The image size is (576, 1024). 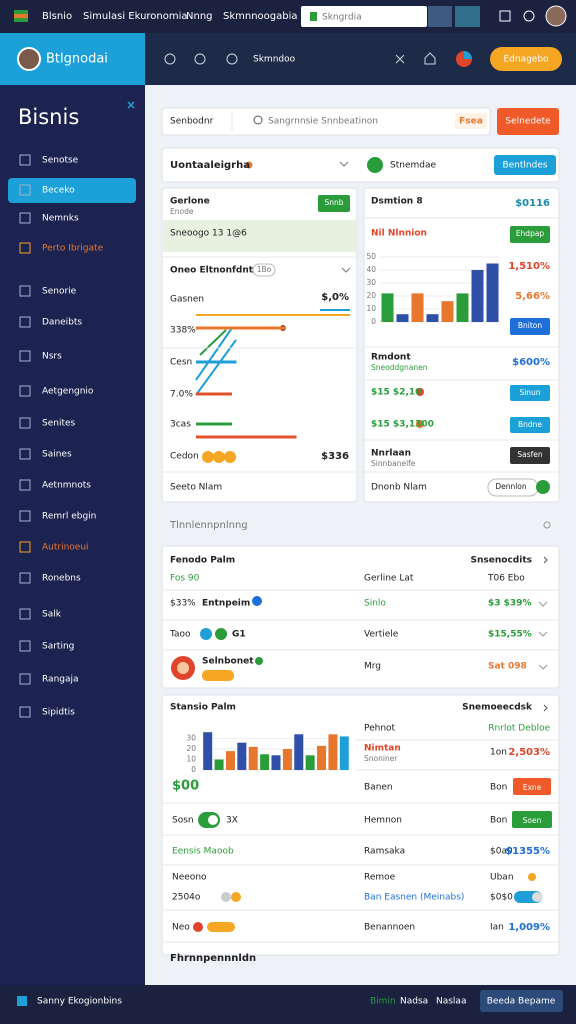 What do you see at coordinates (529, 752) in the screenshot?
I see `table2-rows-e: 2,503%` at bounding box center [529, 752].